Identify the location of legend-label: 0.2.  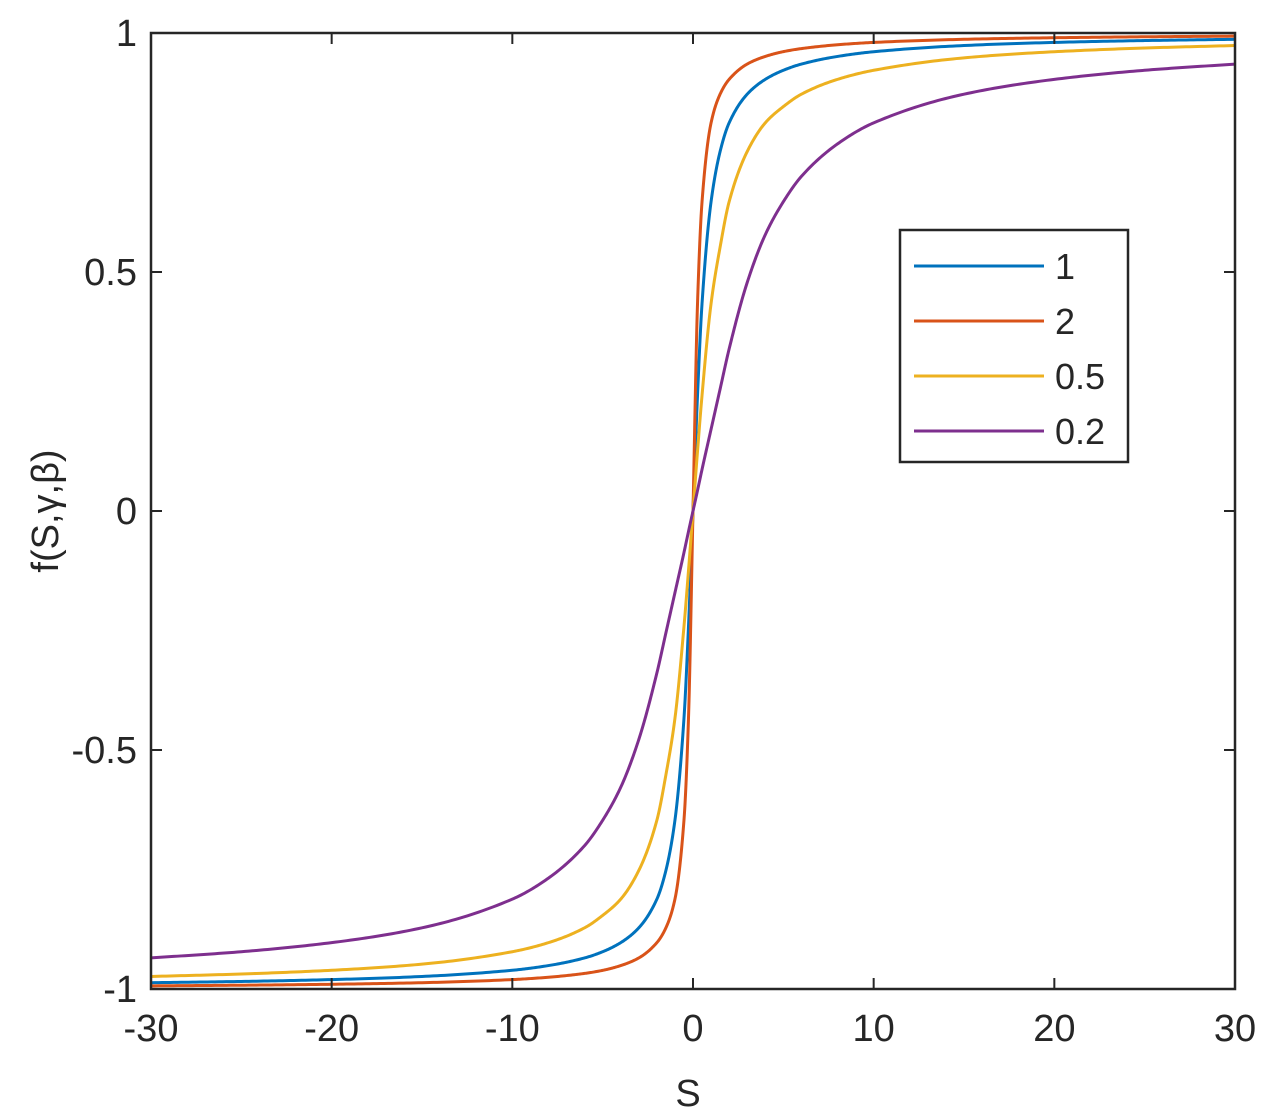
(1080, 431).